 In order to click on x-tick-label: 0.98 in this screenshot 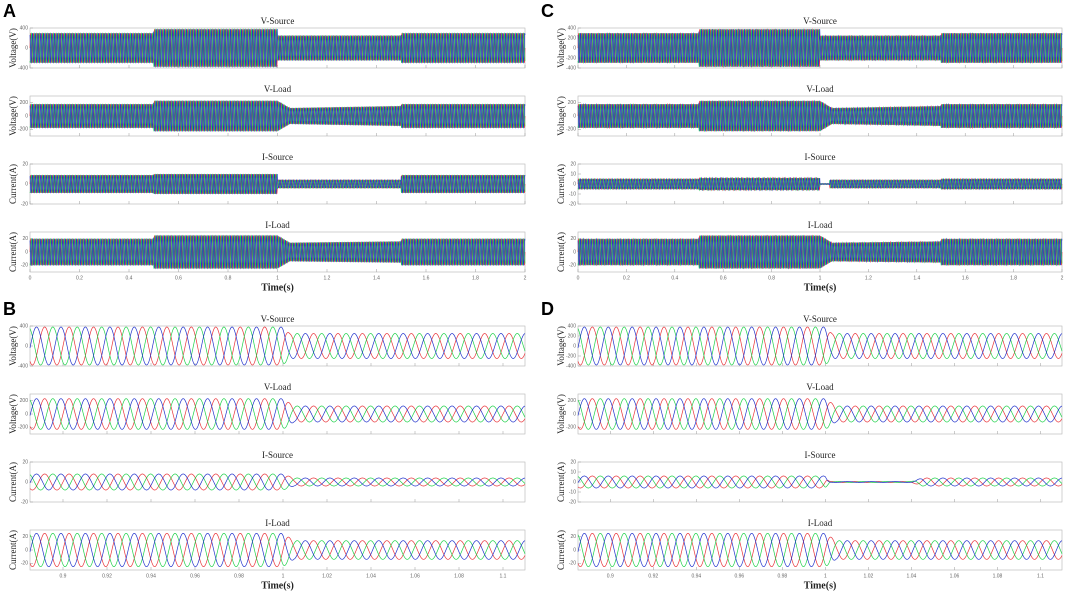, I will do `click(239, 576)`.